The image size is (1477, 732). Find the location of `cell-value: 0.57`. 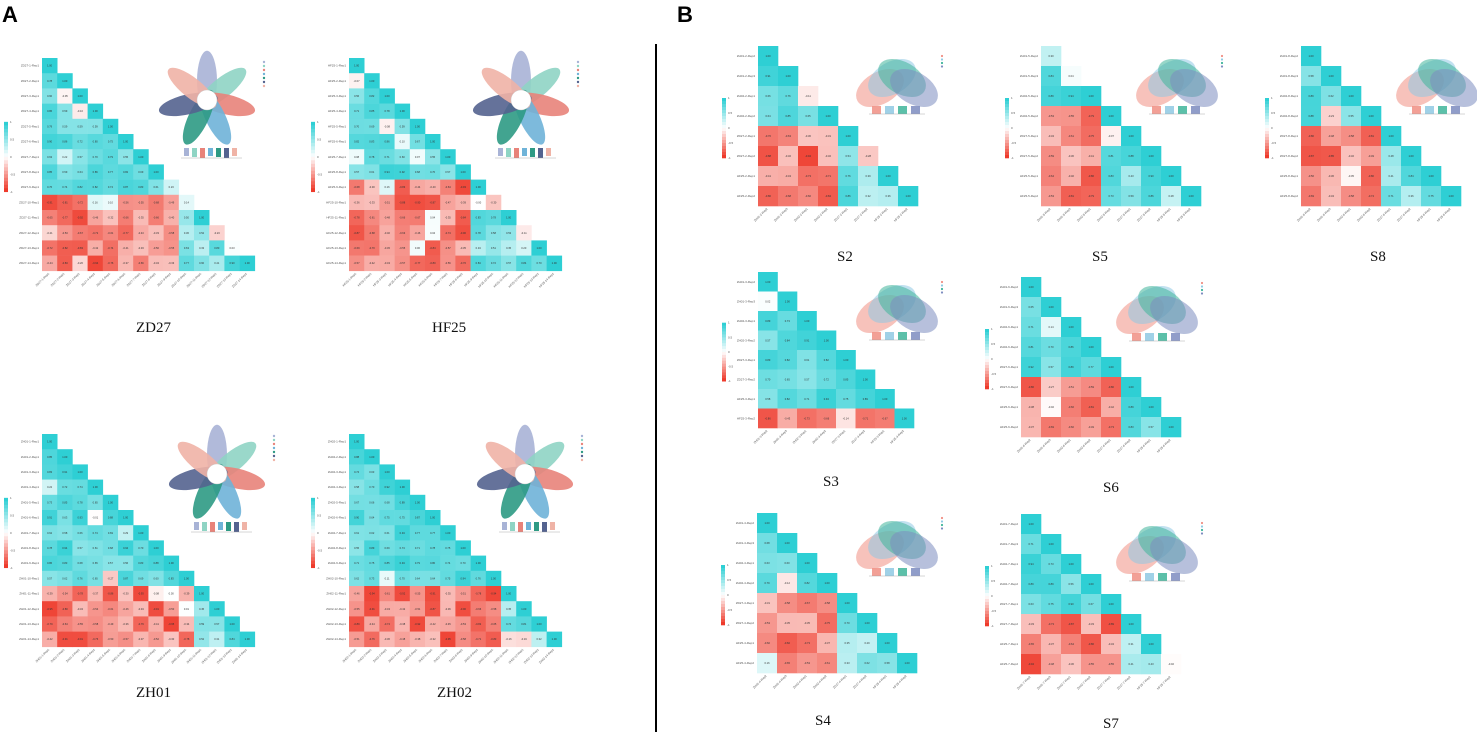

cell-value: 0.57 is located at coordinates (807, 379).